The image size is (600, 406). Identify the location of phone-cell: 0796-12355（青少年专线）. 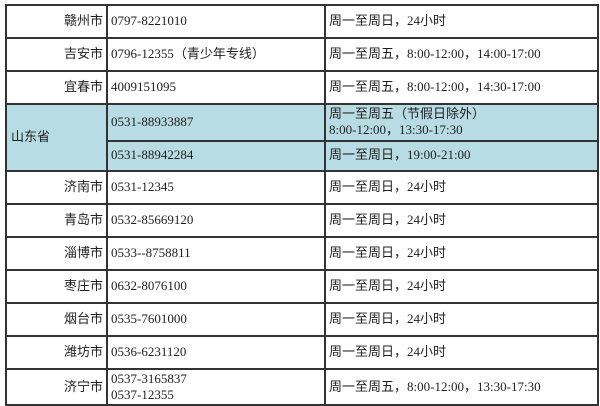
(216, 54).